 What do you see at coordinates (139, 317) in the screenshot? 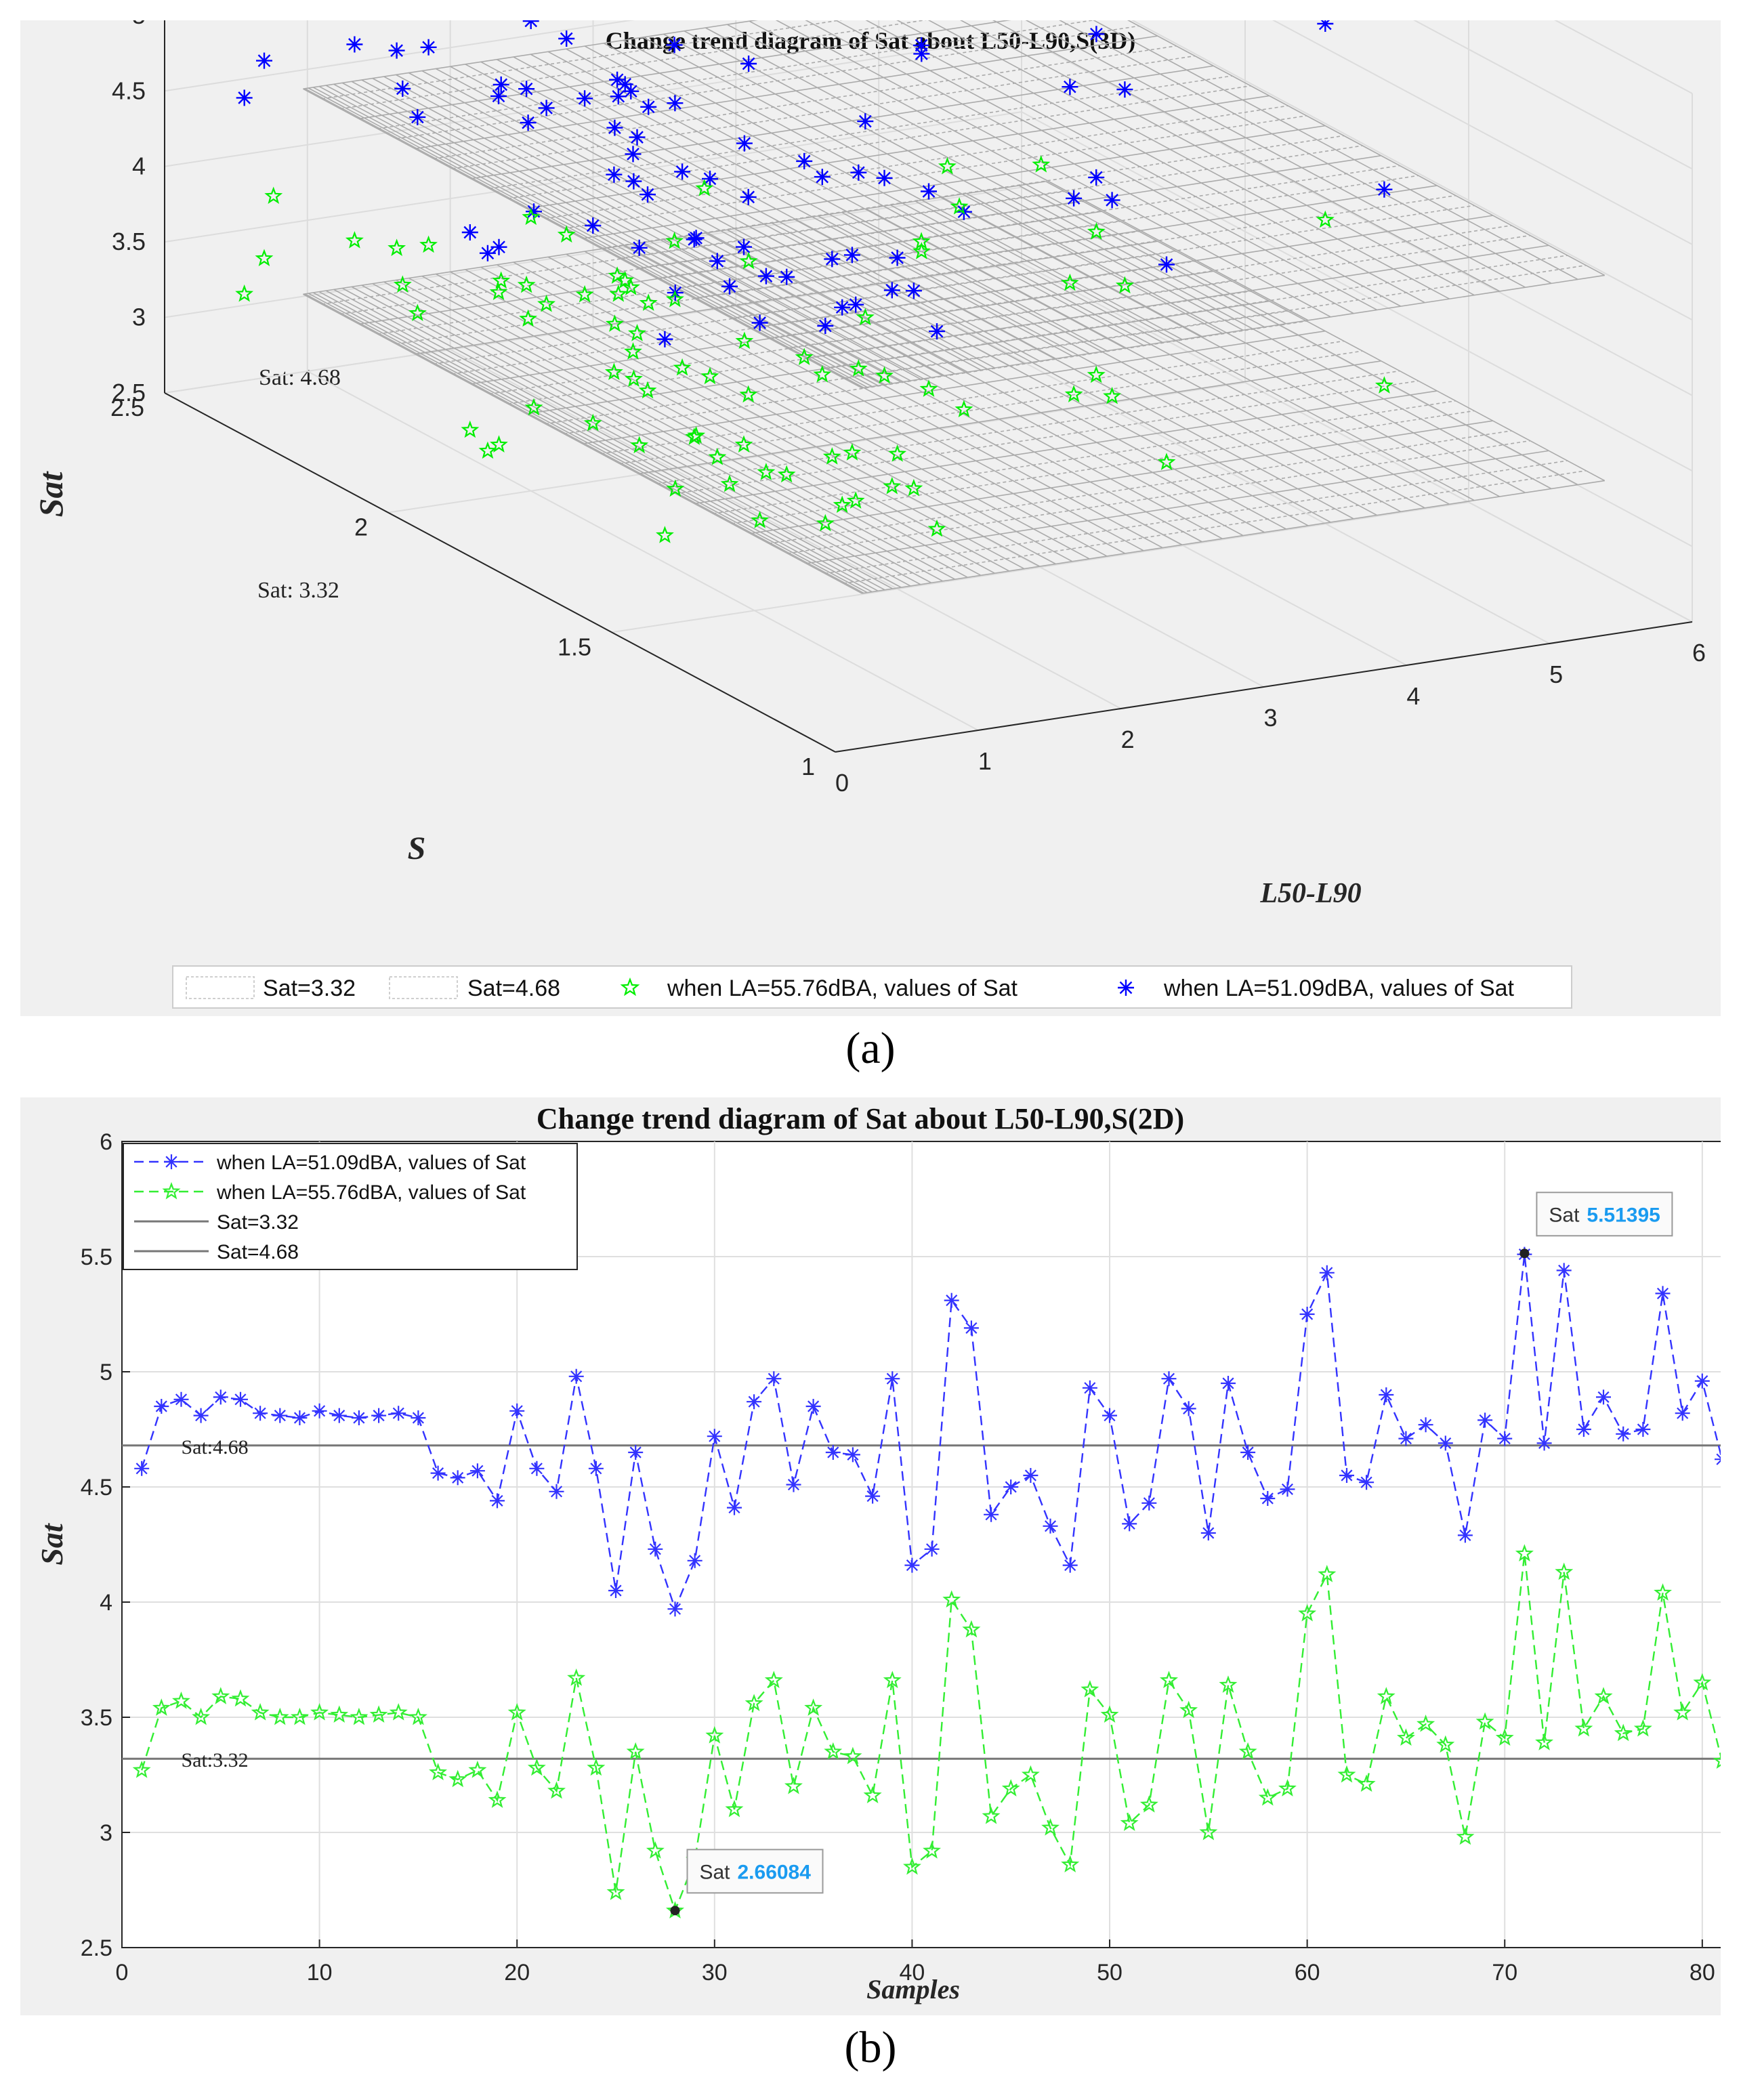
I see `tick-label-z: 3` at bounding box center [139, 317].